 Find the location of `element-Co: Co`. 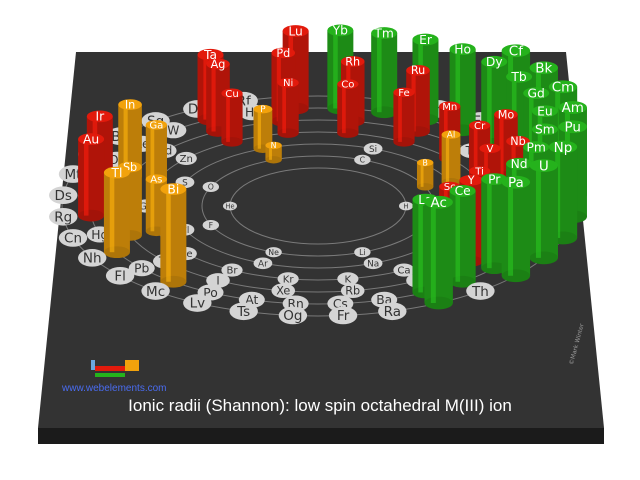

element-Co: Co is located at coordinates (348, 108).